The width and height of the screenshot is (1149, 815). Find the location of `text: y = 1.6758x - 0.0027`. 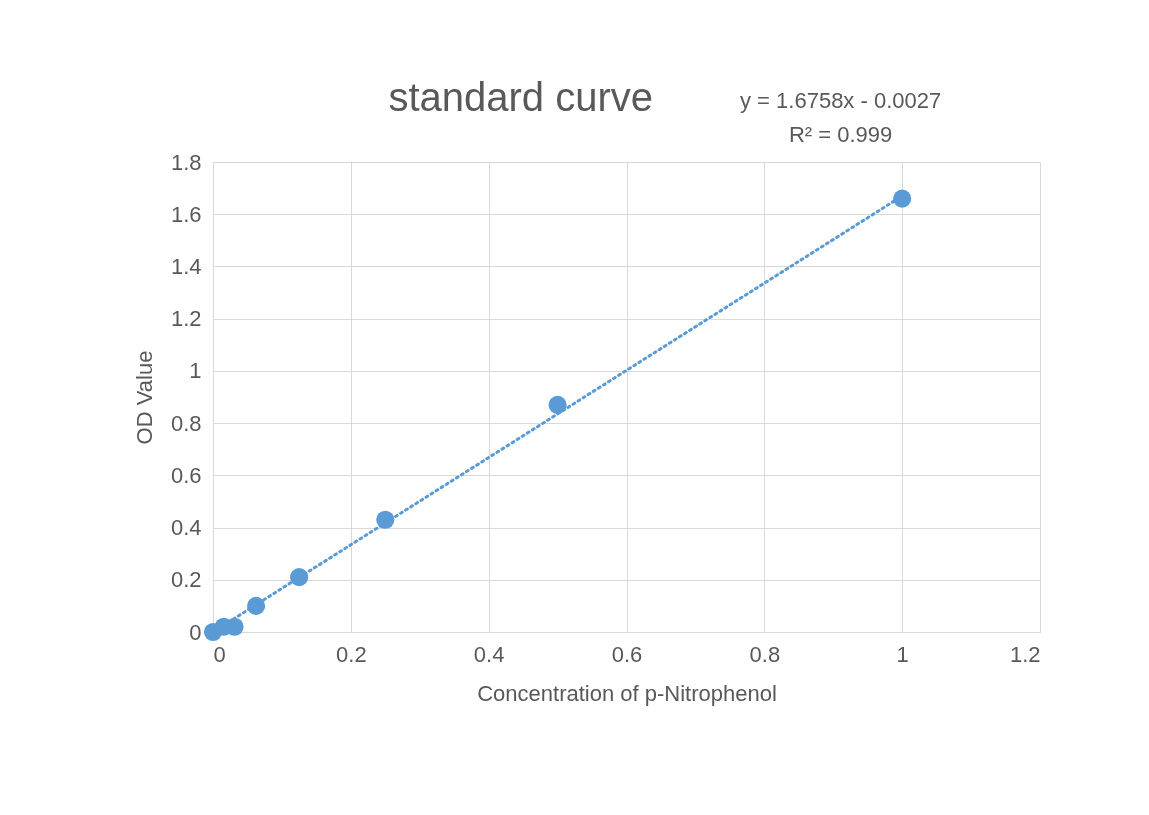

text: y = 1.6758x - 0.0027 is located at coordinates (841, 101).